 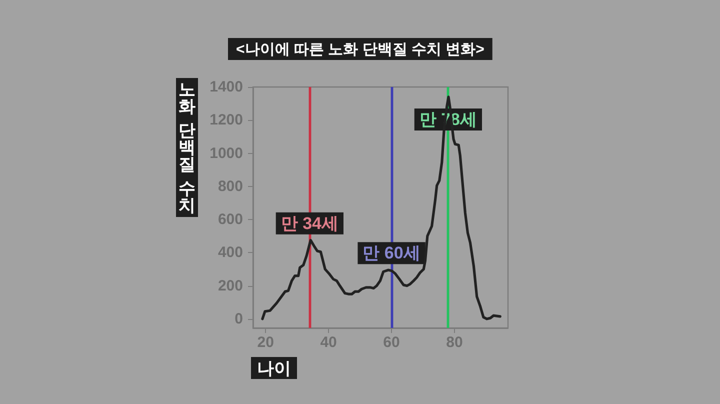 What do you see at coordinates (187, 147) in the screenshot?
I see `y-axis-title: 노화 단백질 수치` at bounding box center [187, 147].